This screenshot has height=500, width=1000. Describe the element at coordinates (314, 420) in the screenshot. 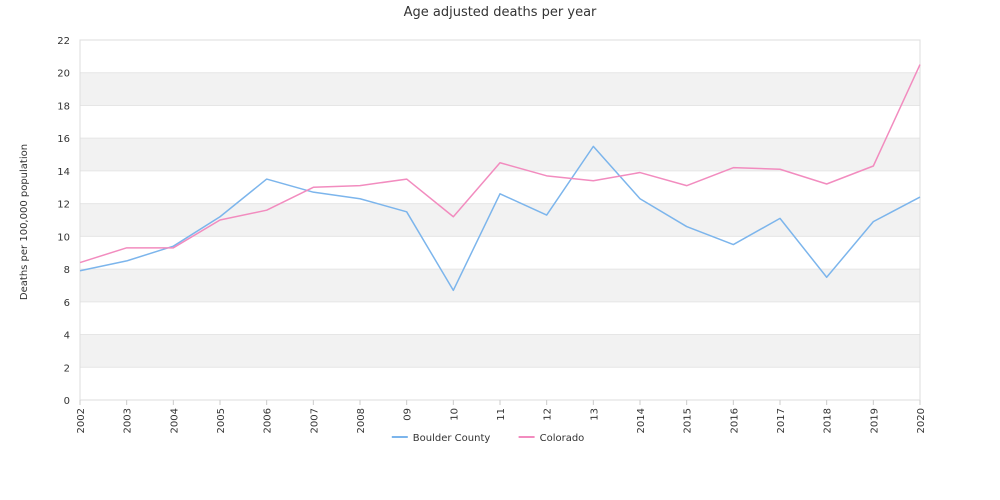

I see `x-tick-label: 2007` at that location.